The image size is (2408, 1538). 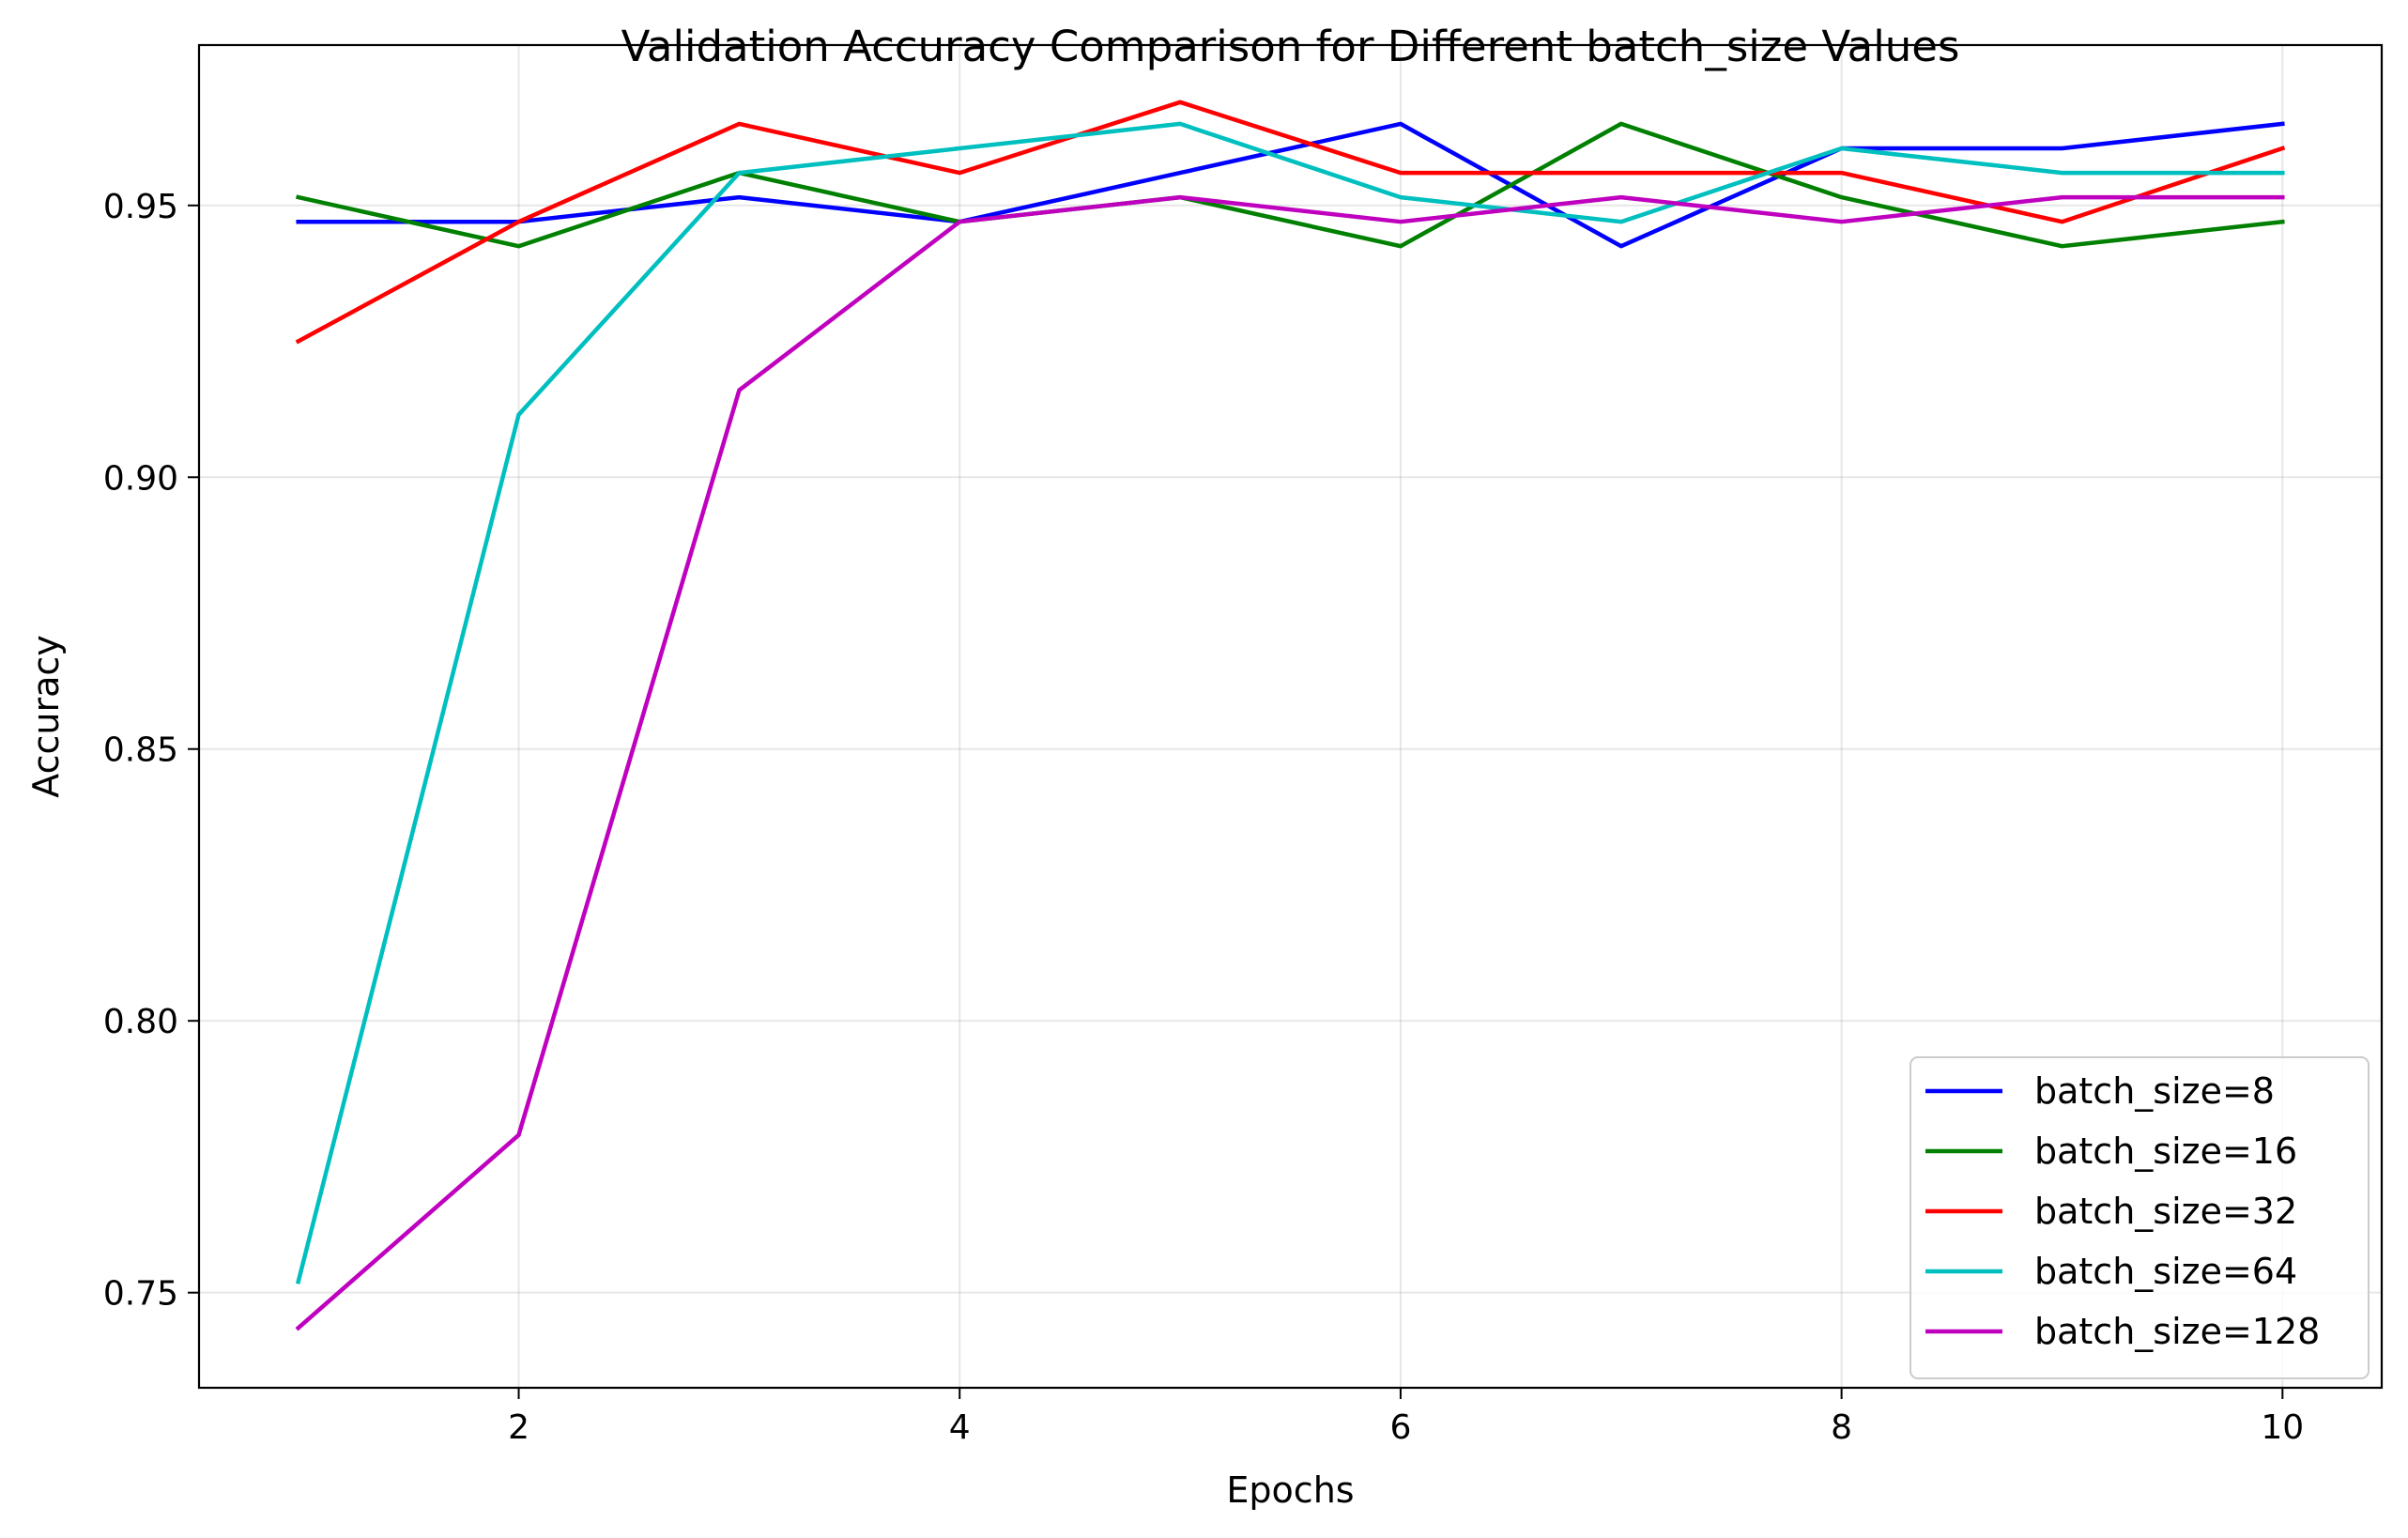 What do you see at coordinates (2283, 1427) in the screenshot?
I see `x-tick-label: 10` at bounding box center [2283, 1427].